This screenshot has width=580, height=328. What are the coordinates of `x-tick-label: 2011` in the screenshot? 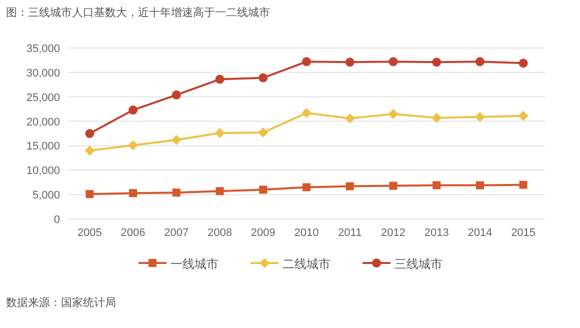 It's located at (350, 233).